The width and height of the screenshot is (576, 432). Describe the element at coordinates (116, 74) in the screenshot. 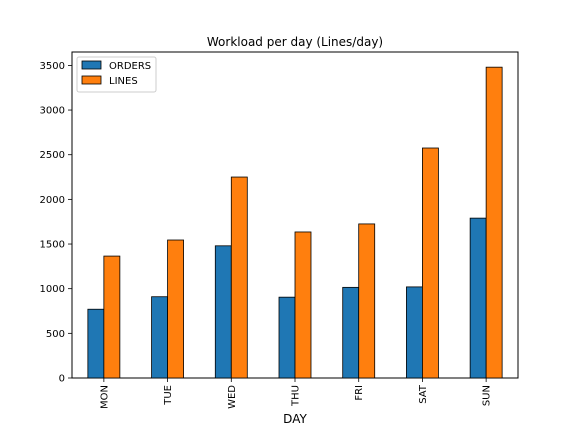

I see `legend: ORDERS LINES` at that location.